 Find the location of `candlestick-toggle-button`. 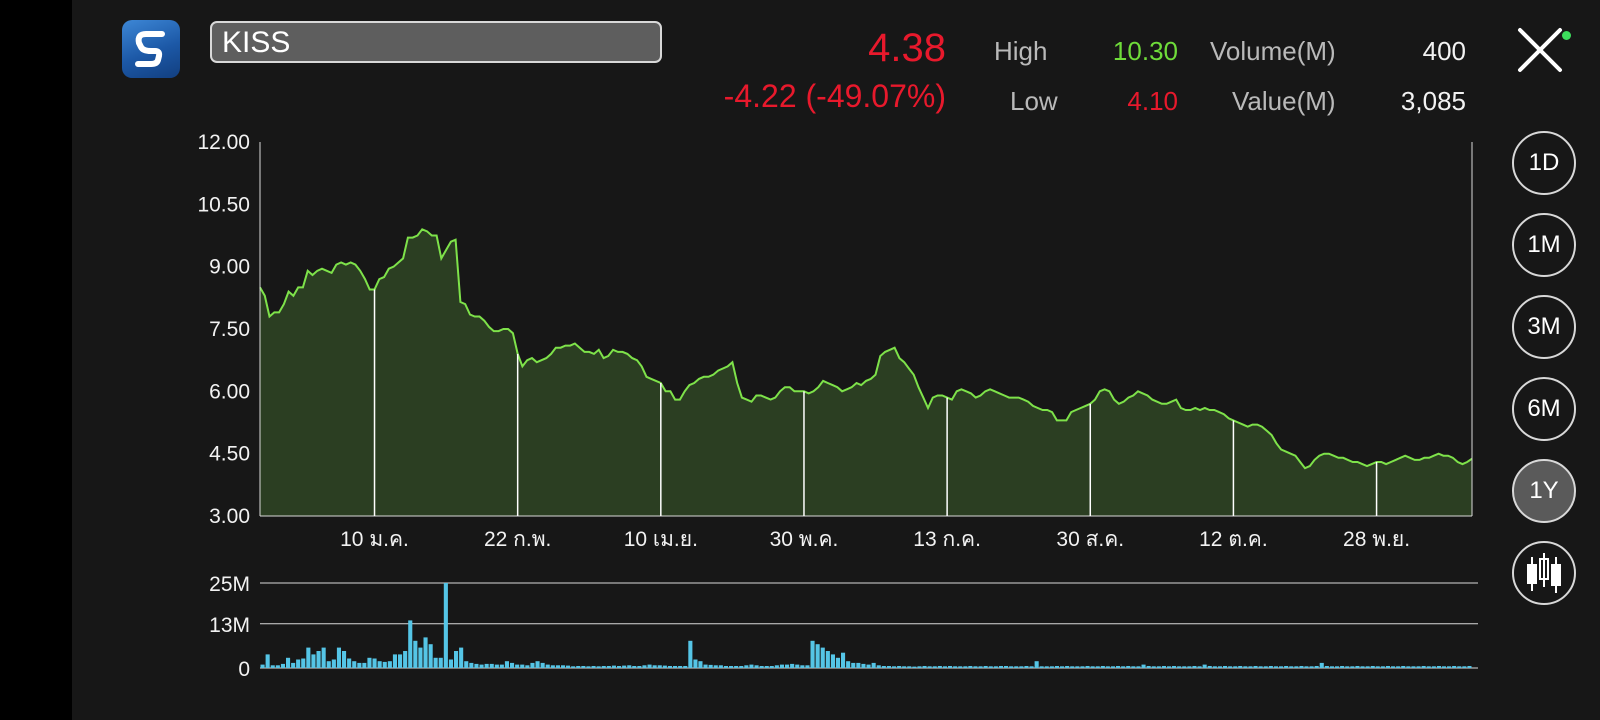

candlestick-toggle-button is located at coordinates (1544, 573).